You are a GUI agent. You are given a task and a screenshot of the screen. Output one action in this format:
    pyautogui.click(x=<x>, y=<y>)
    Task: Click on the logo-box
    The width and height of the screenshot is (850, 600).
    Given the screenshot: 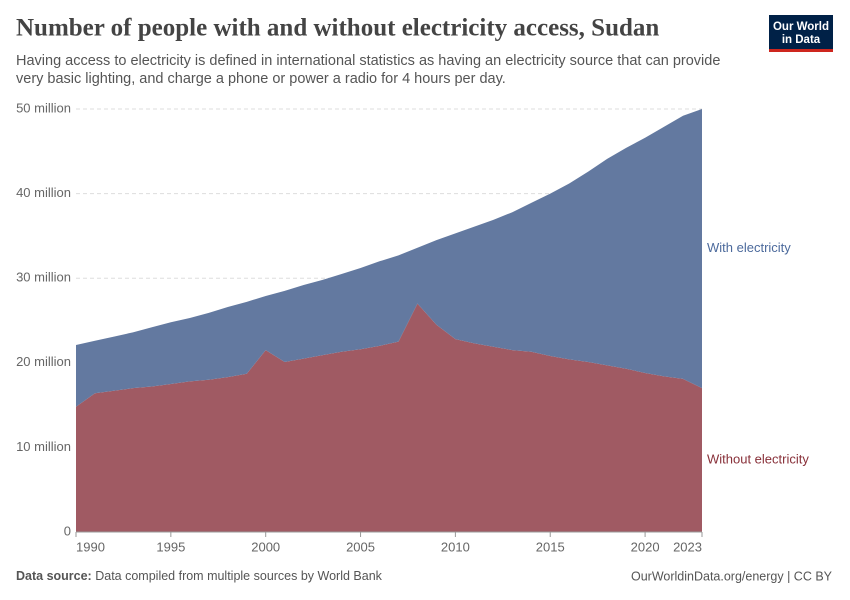 What is the action you would take?
    pyautogui.click(x=801, y=33)
    